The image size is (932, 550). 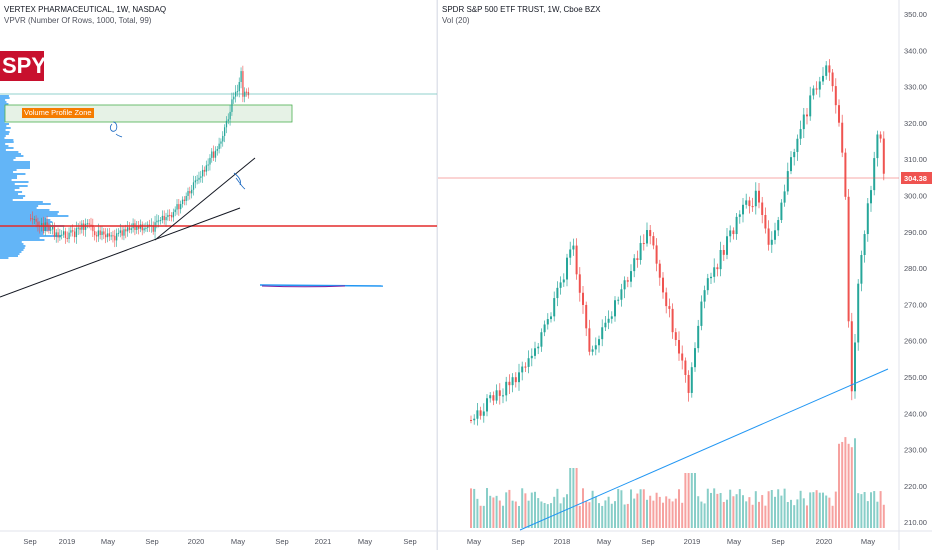 I want to click on right-trendline, so click(x=704, y=449).